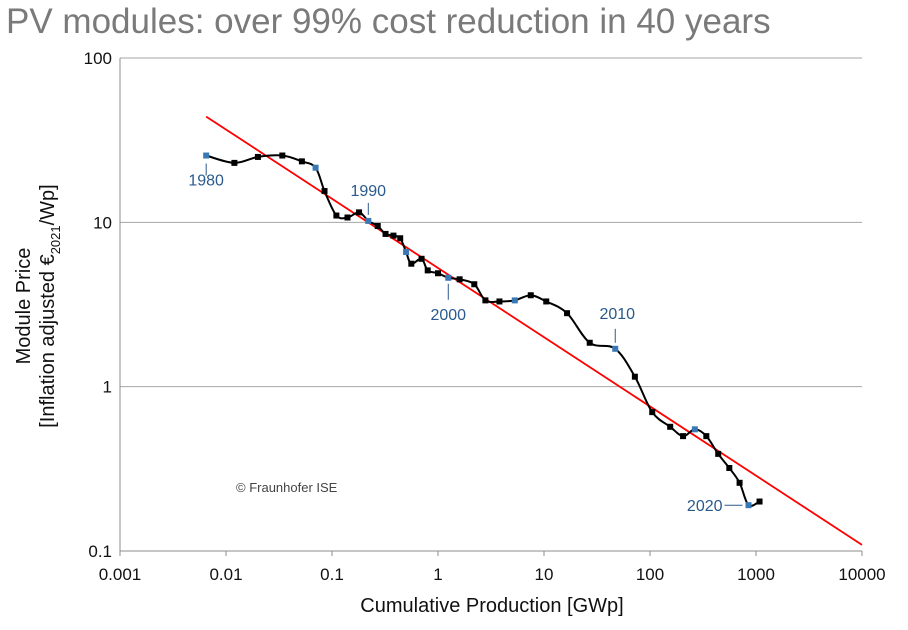 The width and height of the screenshot is (908, 630). I want to click on x-tick-label-2: 0.1, so click(332, 574).